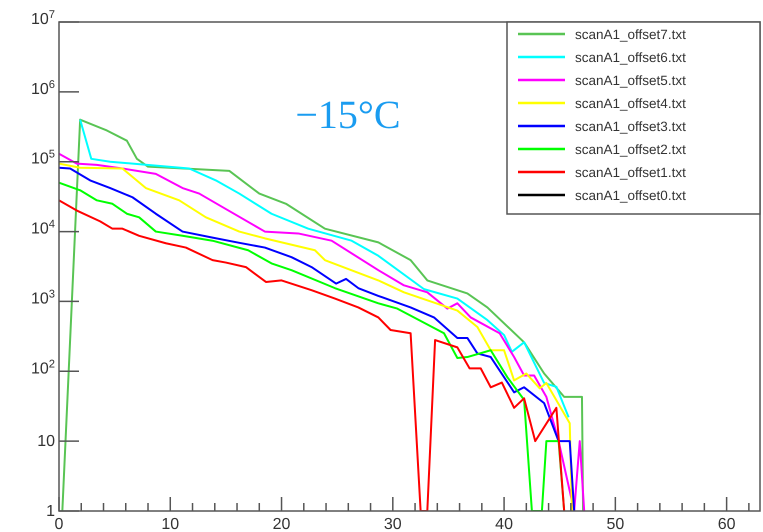 The image size is (763, 532). Describe the element at coordinates (59, 524) in the screenshot. I see `x-tick-label: 0` at that location.